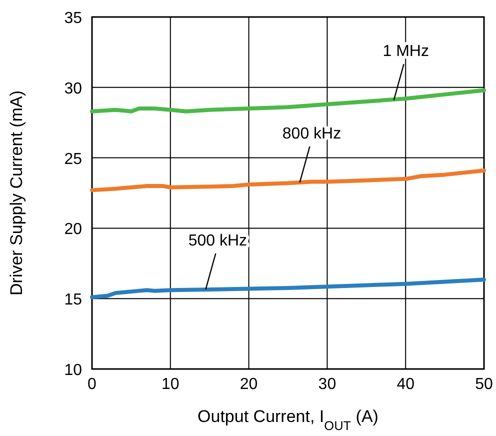 The image size is (496, 436). Describe the element at coordinates (484, 384) in the screenshot. I see `x-tick-label: 50` at that location.